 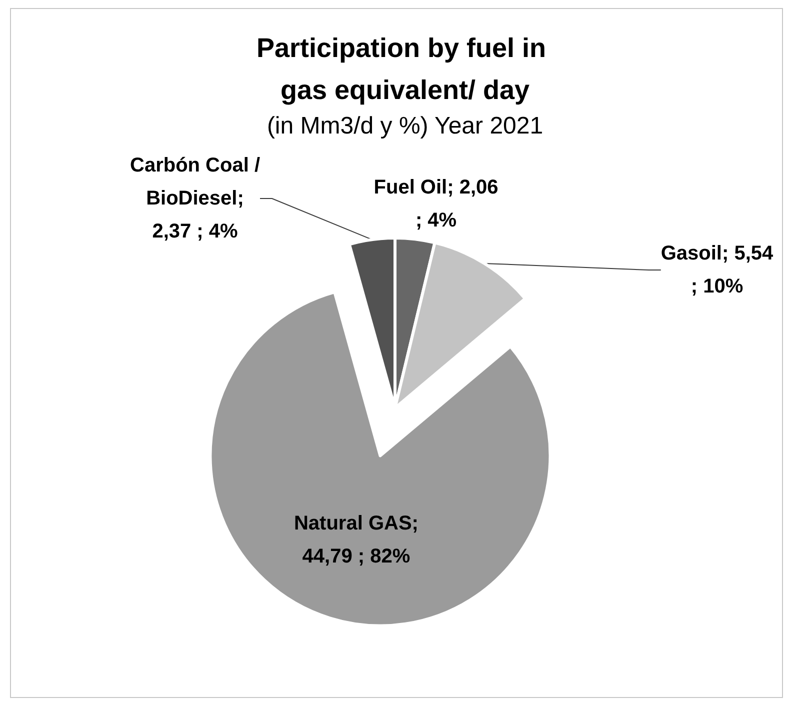 I want to click on chart-title: Participation by fuel in gas equivalent/ day, so click(x=405, y=69).